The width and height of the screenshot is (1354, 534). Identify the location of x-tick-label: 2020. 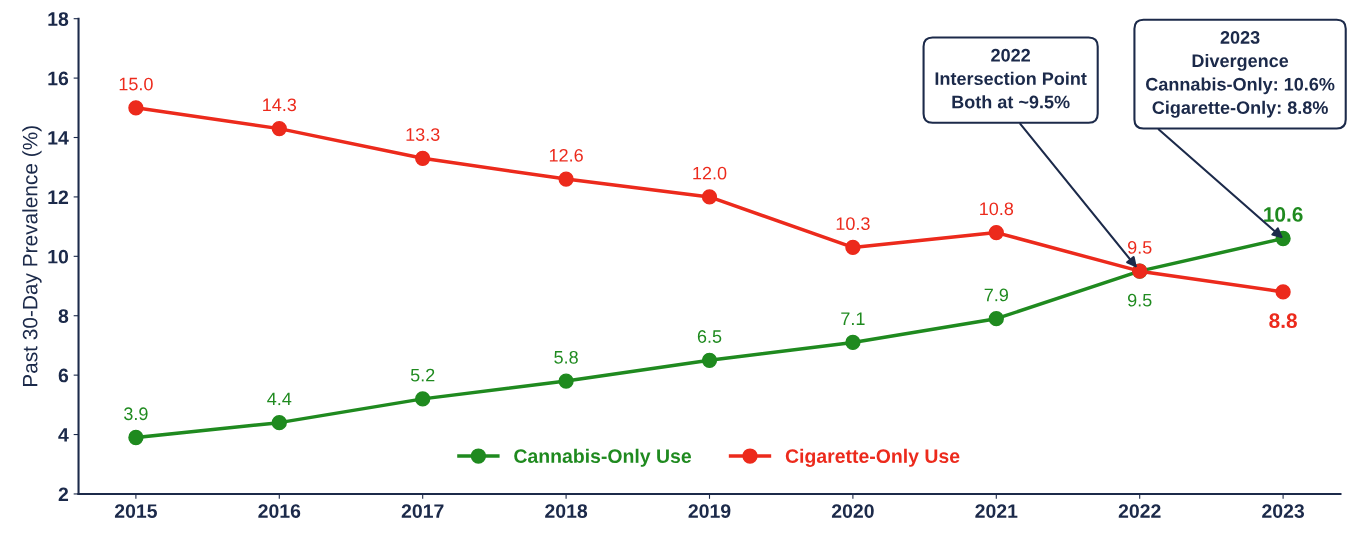
(852, 511).